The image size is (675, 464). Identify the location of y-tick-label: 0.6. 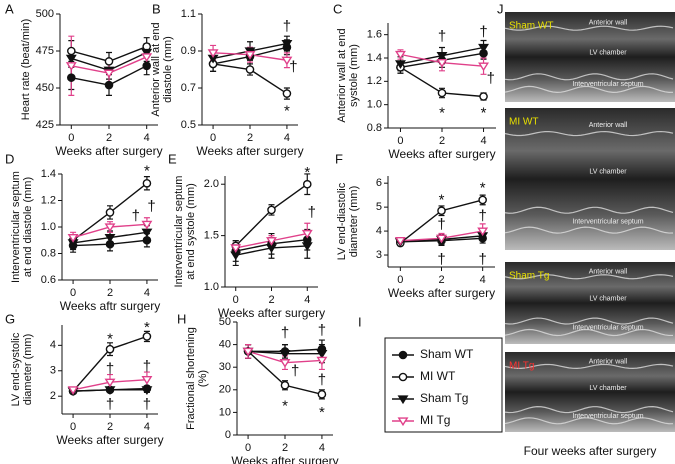
(48, 280).